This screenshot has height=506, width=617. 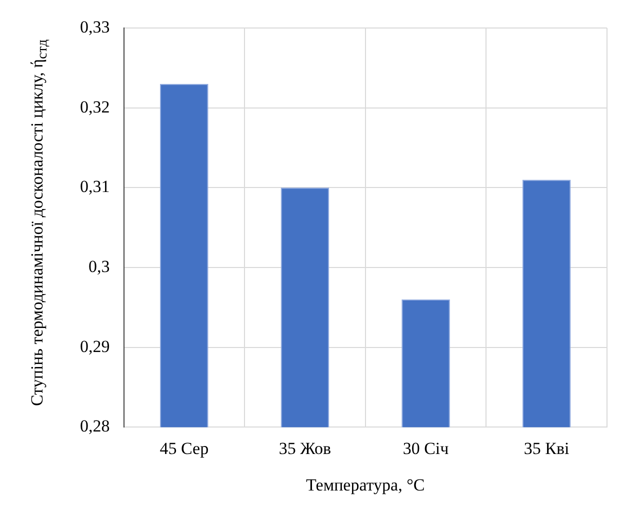 What do you see at coordinates (95, 346) in the screenshot?
I see `y-tick-label: 0,29` at bounding box center [95, 346].